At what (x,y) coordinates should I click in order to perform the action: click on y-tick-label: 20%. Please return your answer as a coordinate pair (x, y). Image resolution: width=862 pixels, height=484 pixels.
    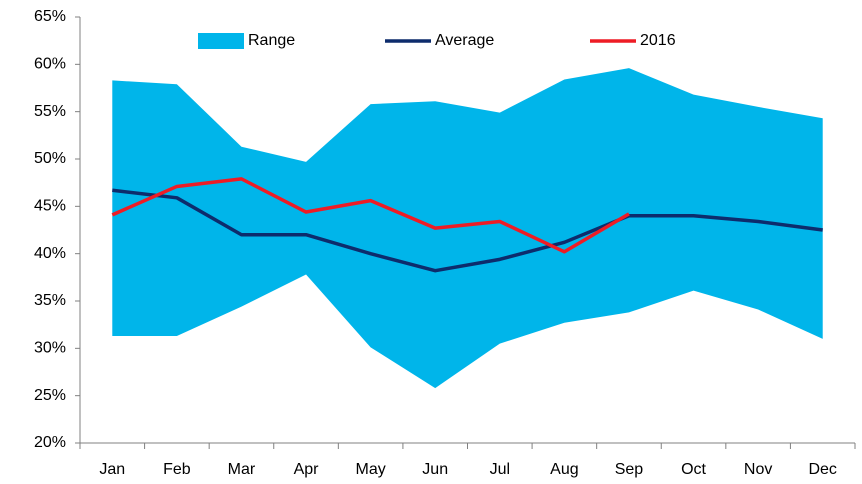
    Looking at the image, I should click on (50, 442).